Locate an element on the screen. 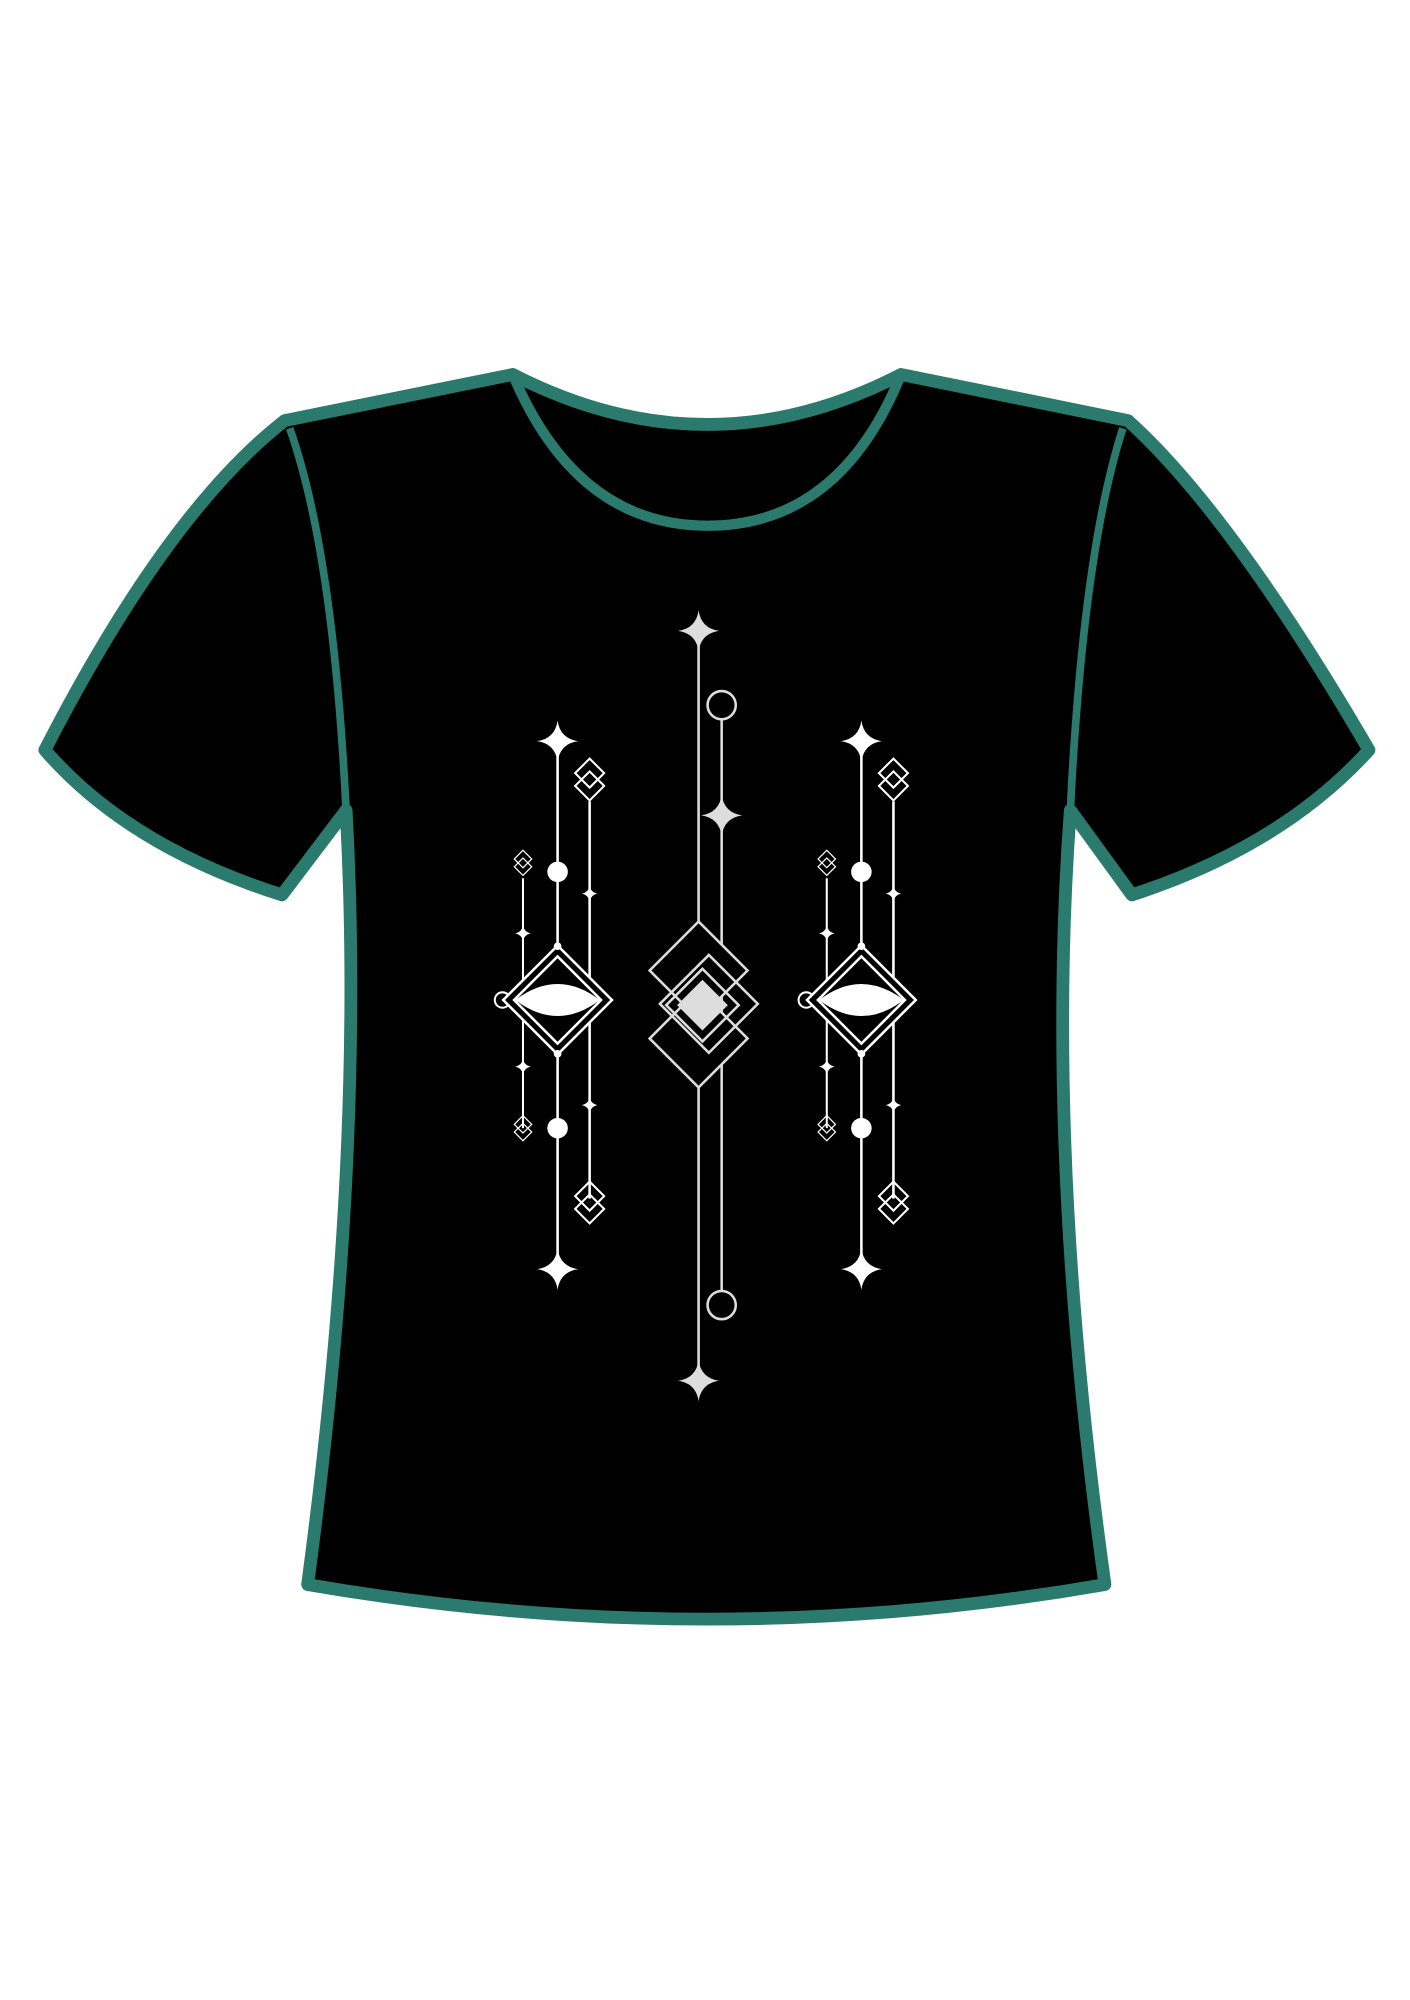 The image size is (1410, 2000). collar is located at coordinates (707, 451).